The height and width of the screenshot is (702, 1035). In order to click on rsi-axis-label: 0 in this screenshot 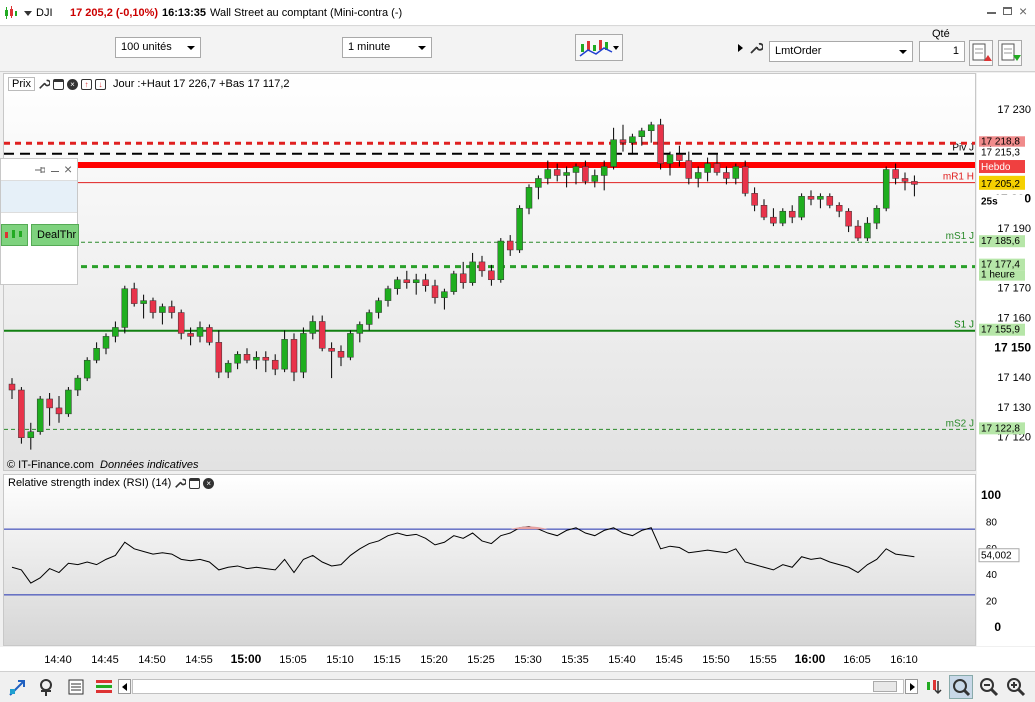, I will do `click(997, 627)`.